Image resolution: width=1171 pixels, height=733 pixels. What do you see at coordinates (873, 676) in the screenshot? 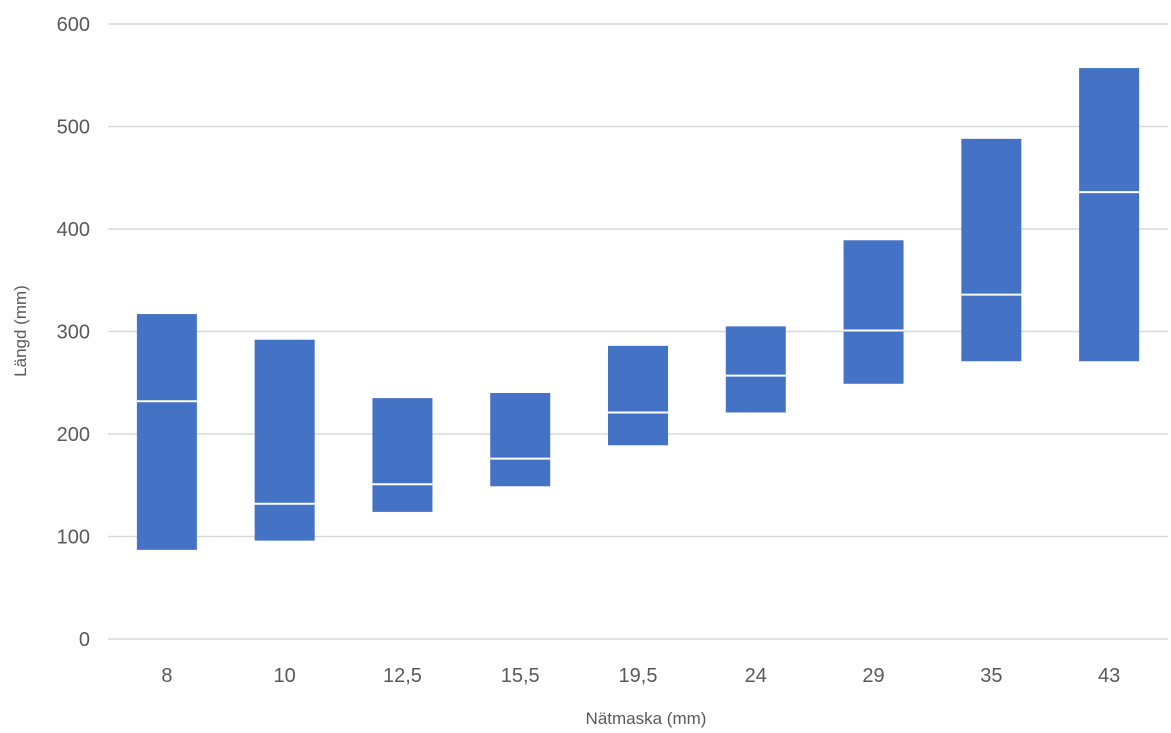
I see `x-tick-label: 29` at bounding box center [873, 676].